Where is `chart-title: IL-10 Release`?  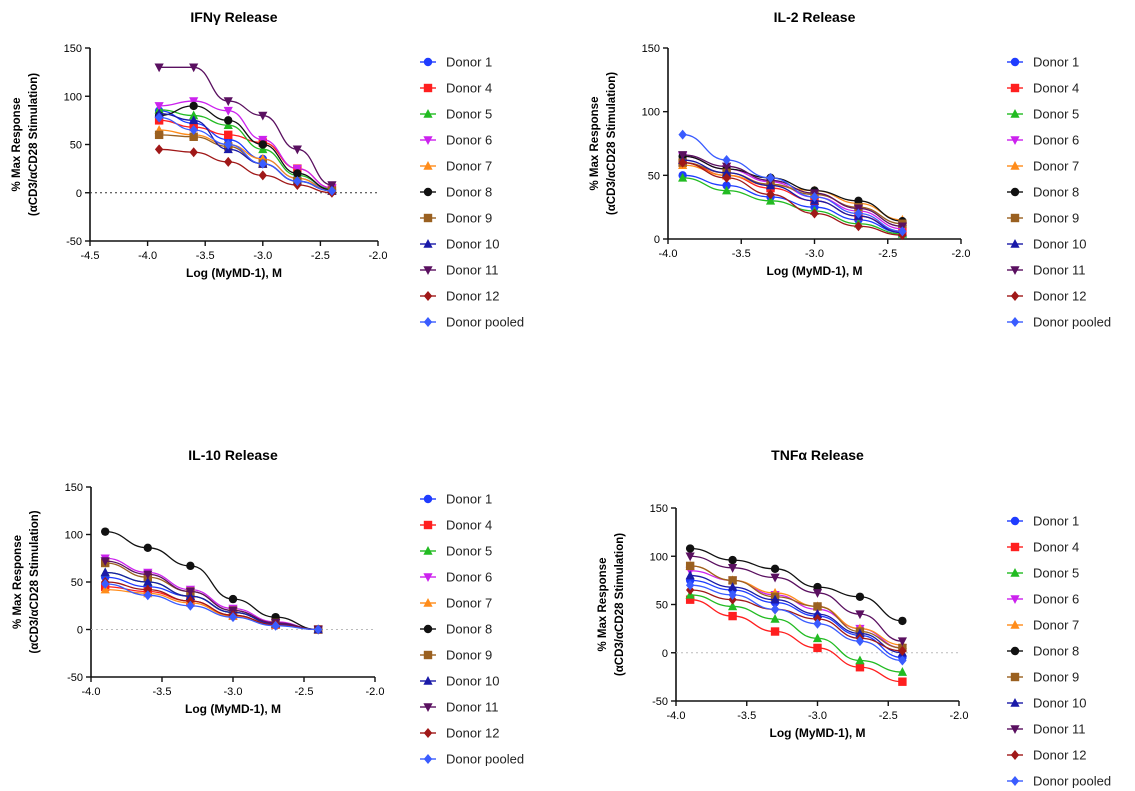
chart-title: IL-10 Release is located at coordinates (233, 455).